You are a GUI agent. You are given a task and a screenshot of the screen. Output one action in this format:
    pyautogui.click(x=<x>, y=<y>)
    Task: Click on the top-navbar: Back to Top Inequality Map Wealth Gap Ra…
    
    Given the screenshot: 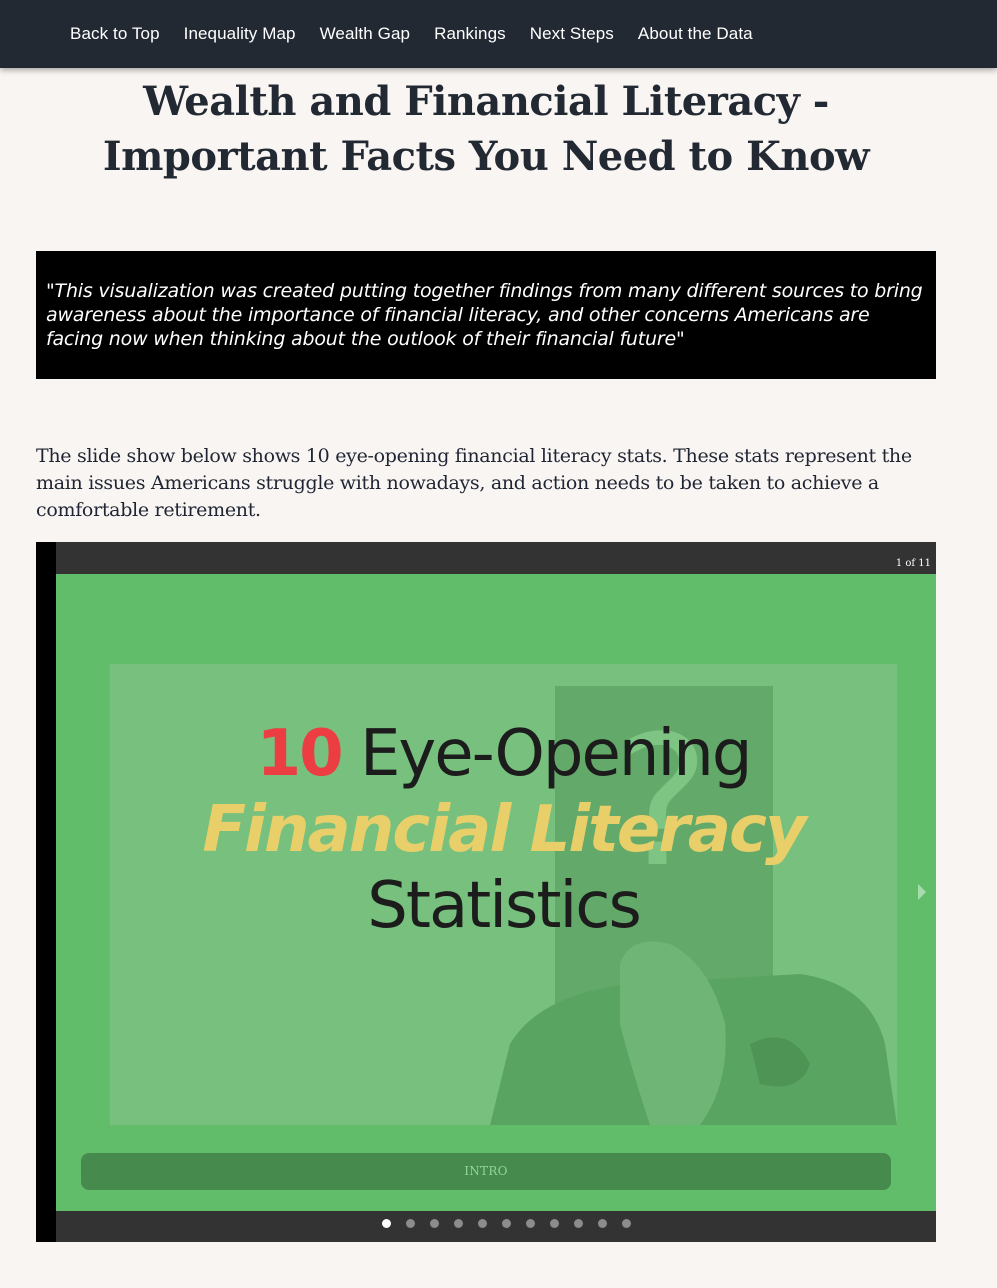 What is the action you would take?
    pyautogui.click(x=498, y=34)
    